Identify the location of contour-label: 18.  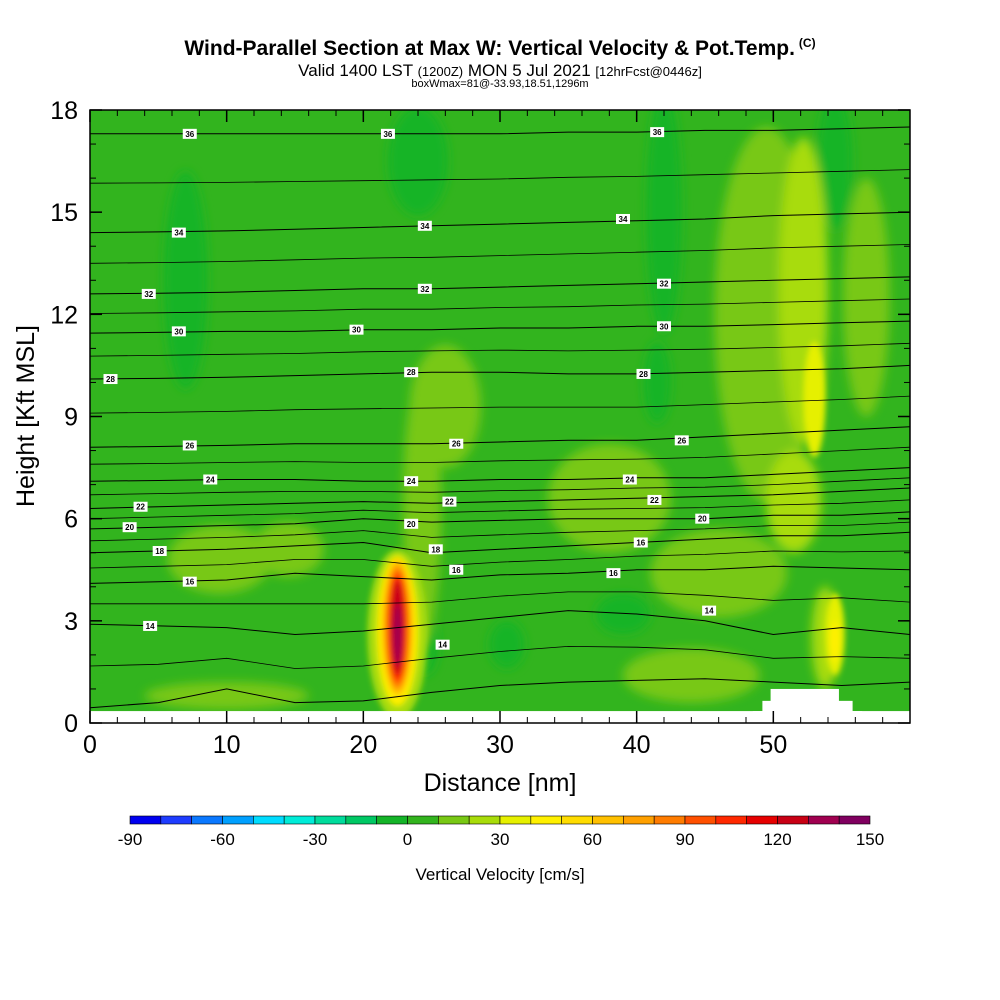
(435, 549).